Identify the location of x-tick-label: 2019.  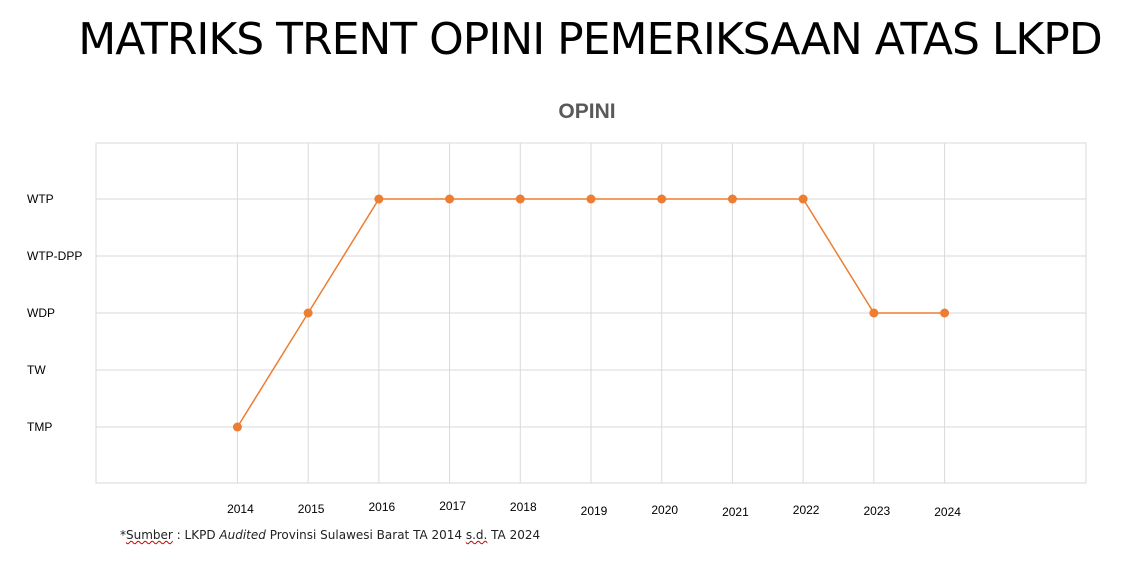
(594, 511).